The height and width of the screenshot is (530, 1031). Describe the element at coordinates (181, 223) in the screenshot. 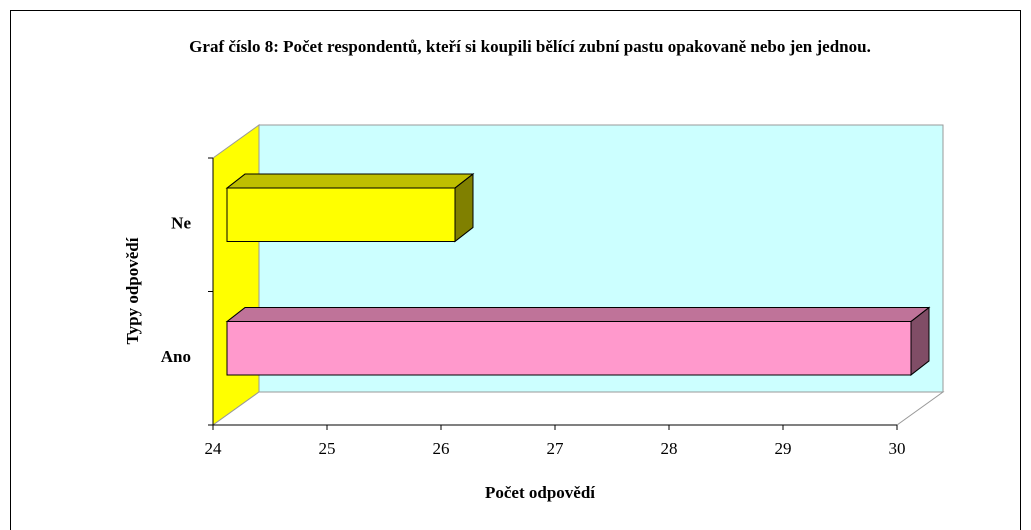

I see `y-tick-label: Ne` at that location.